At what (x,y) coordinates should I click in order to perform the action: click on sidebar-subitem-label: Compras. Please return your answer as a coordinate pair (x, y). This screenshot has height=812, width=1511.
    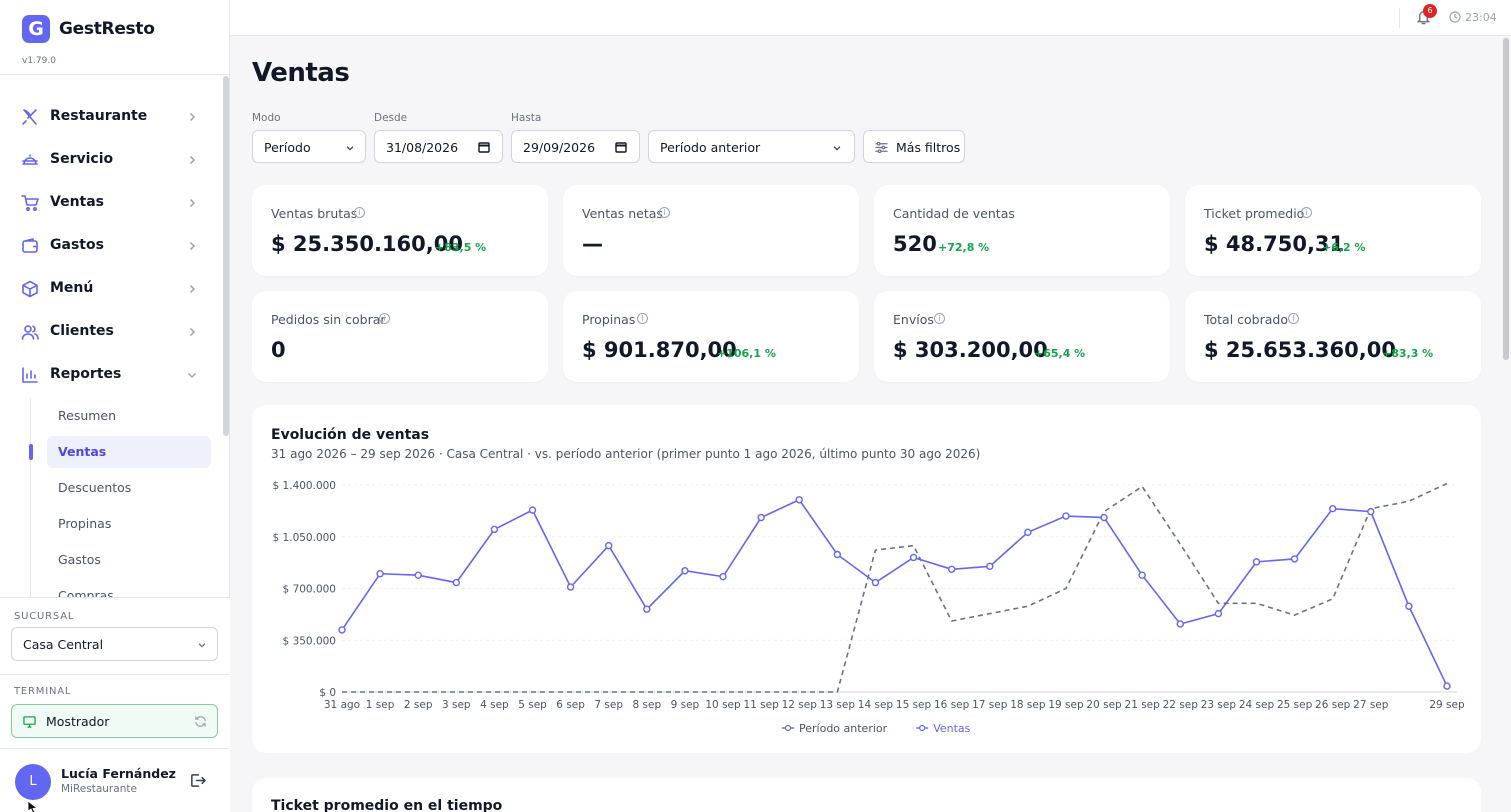
    Looking at the image, I should click on (86, 592).